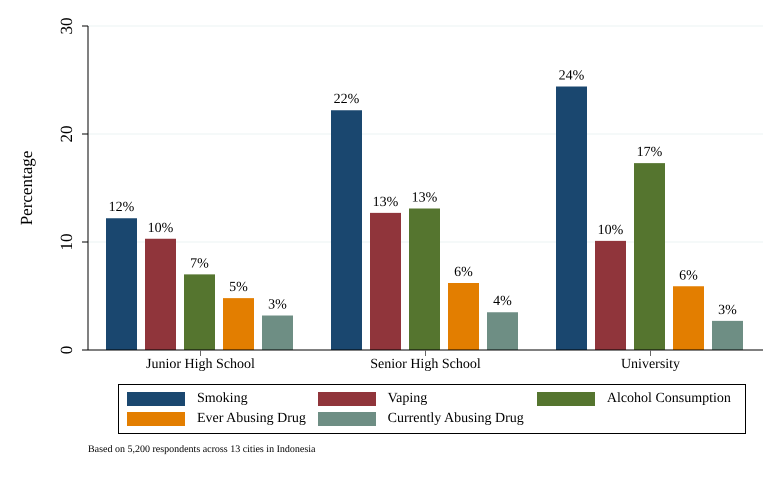 Image resolution: width=768 pixels, height=493 pixels. Describe the element at coordinates (222, 399) in the screenshot. I see `legend-label: Smoking` at that location.